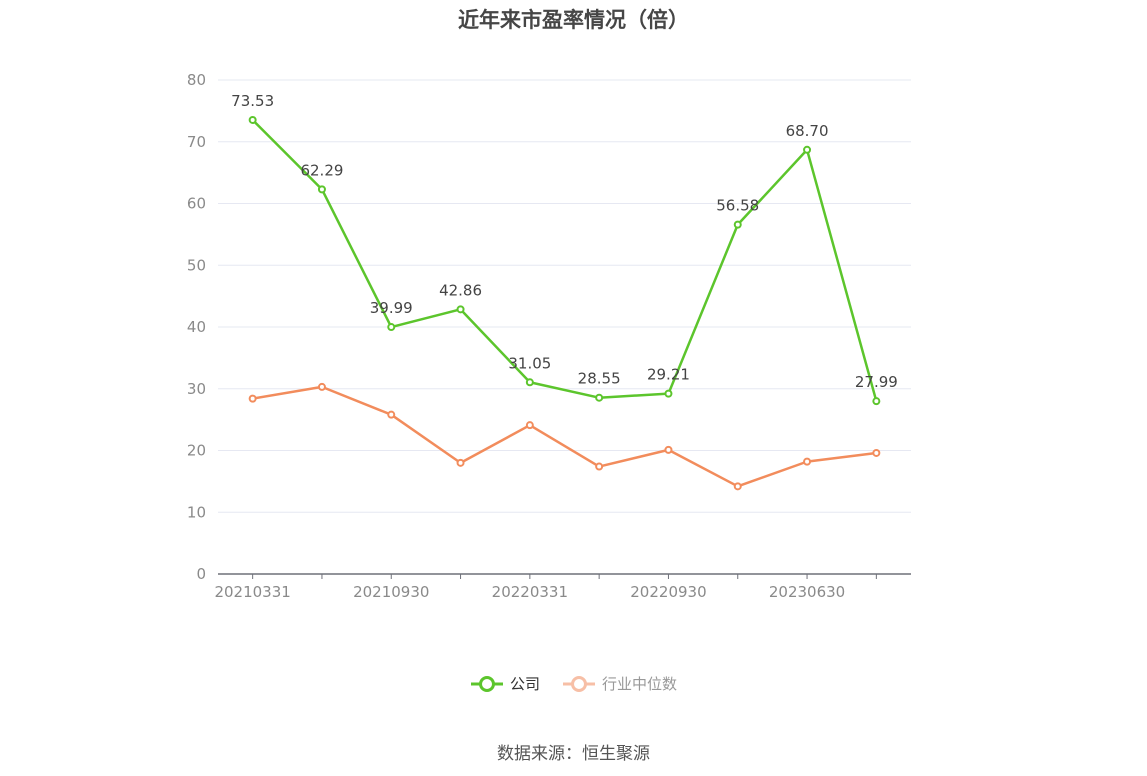  Describe the element at coordinates (196, 80) in the screenshot. I see `y-tick-label: 80` at that location.